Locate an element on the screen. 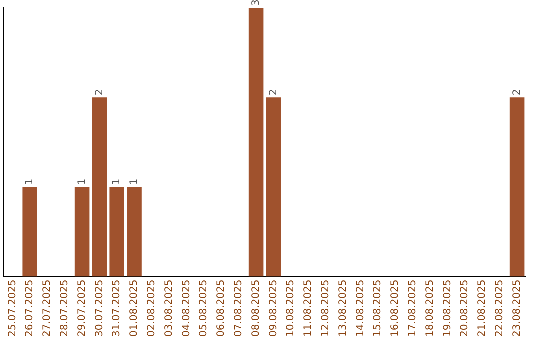  x-tick-label: 15.08.2025 is located at coordinates (378, 309).